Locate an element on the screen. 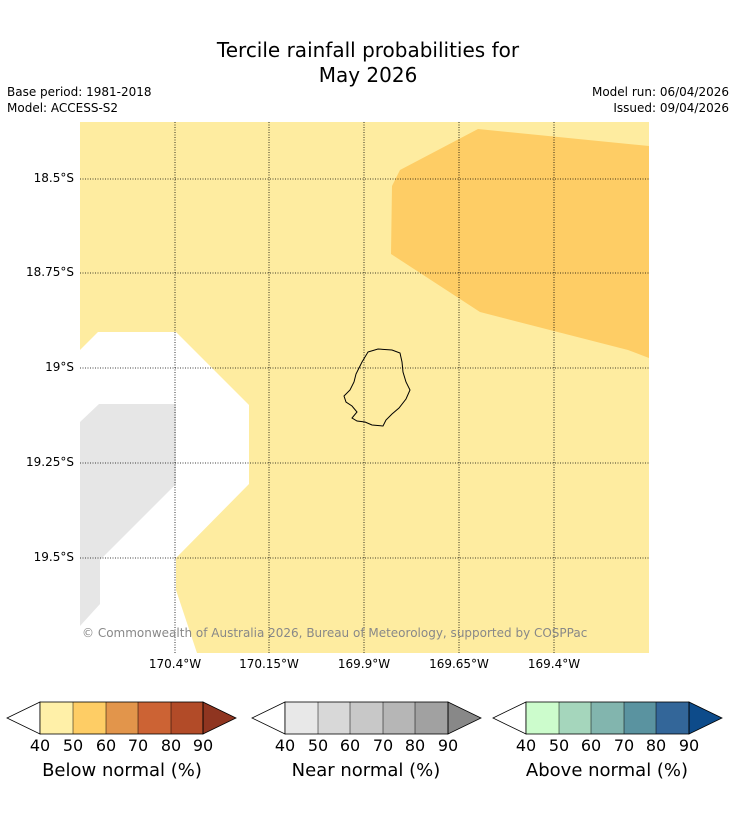  cb3-tick-50: 50 is located at coordinates (559, 745).